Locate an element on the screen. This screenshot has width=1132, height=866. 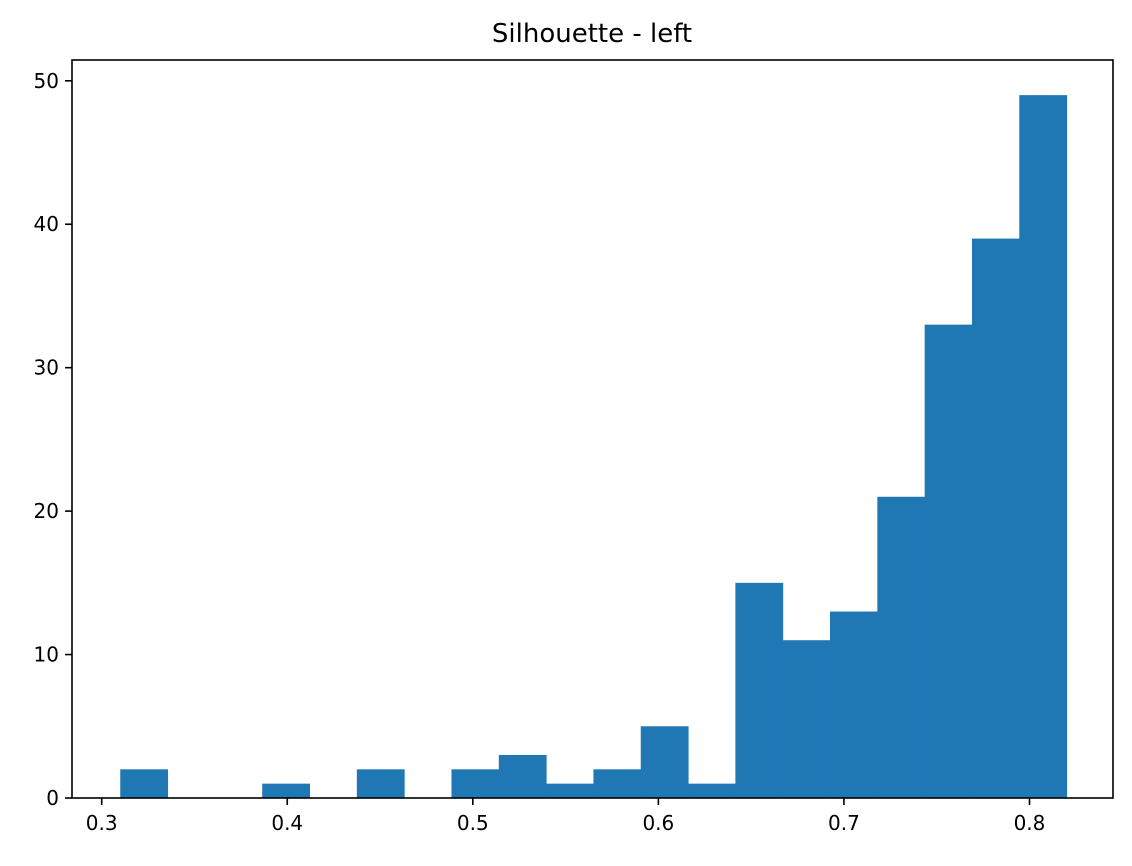
y-tick-label: 20 is located at coordinates (46, 511).